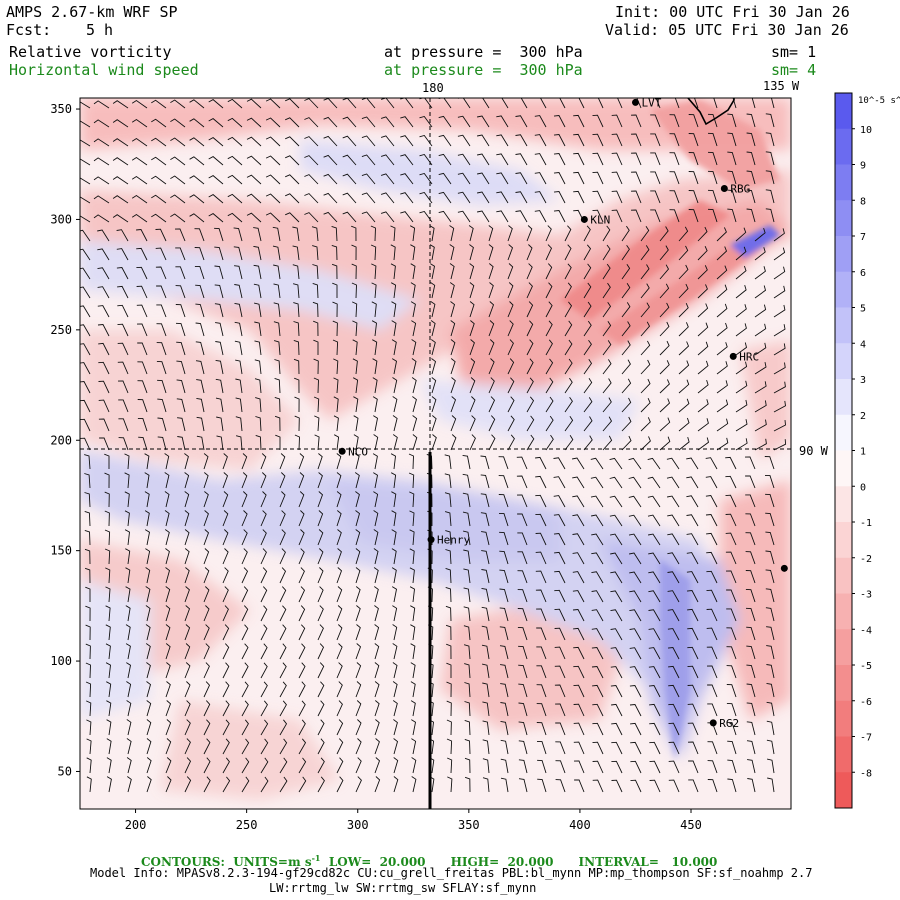 The height and width of the screenshot is (900, 900). Describe the element at coordinates (61, 109) in the screenshot. I see `y-tick-label: 350` at that location.